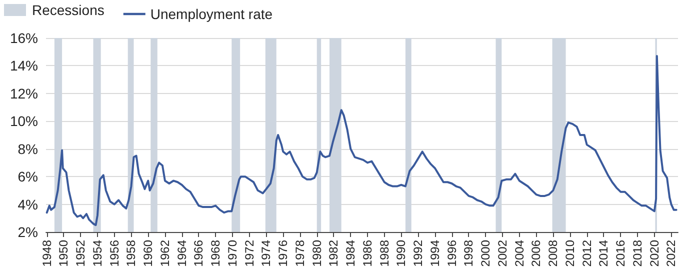  What do you see at coordinates (401, 253) in the screenshot?
I see `x-tick-label: 1990` at bounding box center [401, 253].